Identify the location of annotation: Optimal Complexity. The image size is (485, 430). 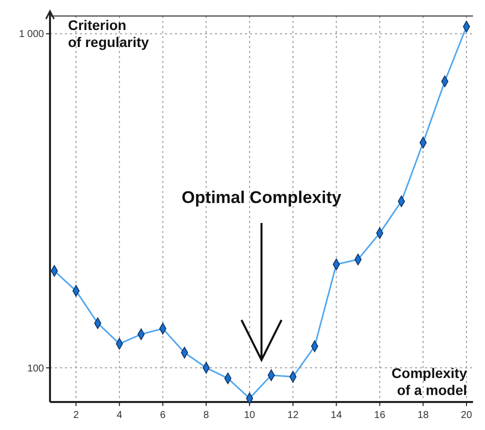
(262, 197).